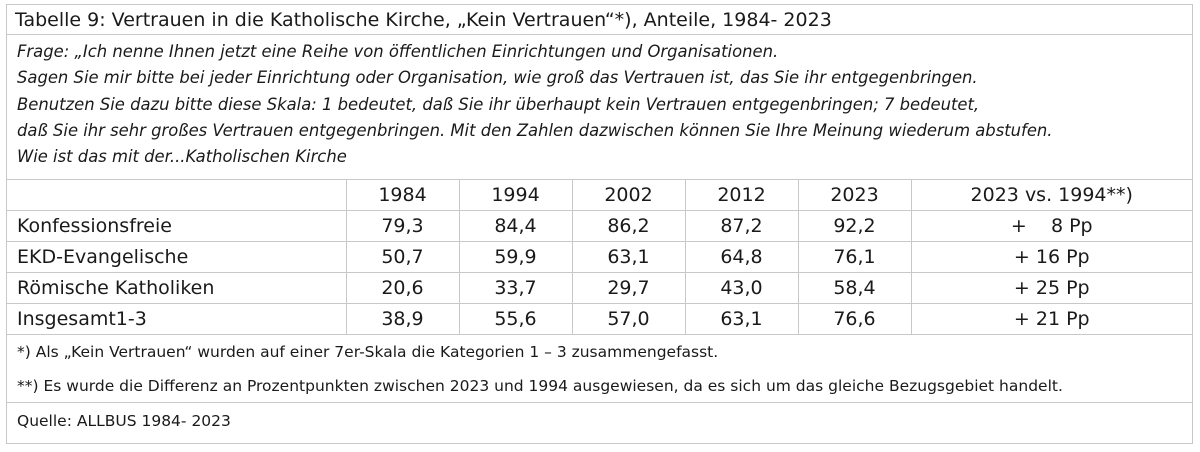  What do you see at coordinates (515, 226) in the screenshot?
I see `table-cell: 84,4` at bounding box center [515, 226].